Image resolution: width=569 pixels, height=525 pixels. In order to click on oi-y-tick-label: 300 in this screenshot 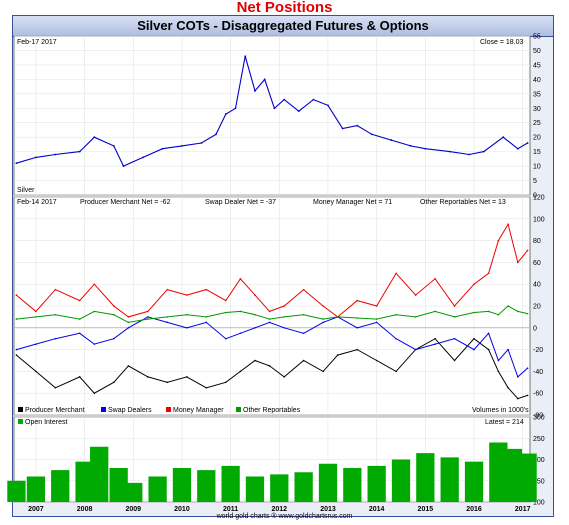, I will do `click(539, 418)`.